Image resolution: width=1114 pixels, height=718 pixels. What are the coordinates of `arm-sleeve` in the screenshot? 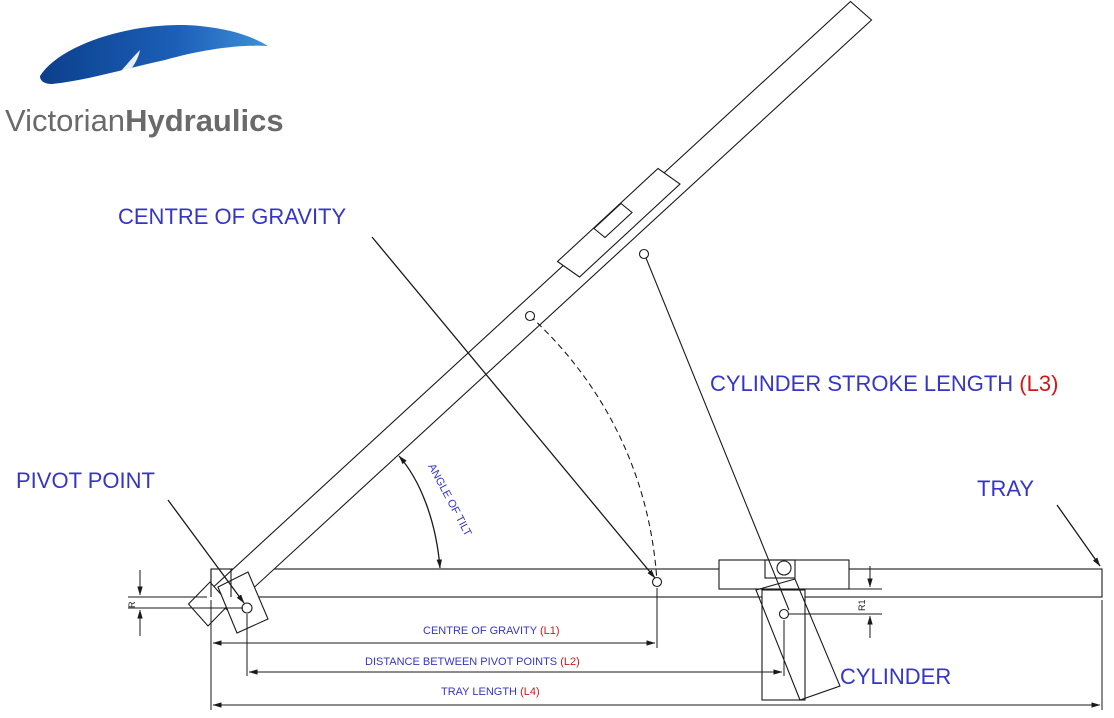 It's located at (618, 222).